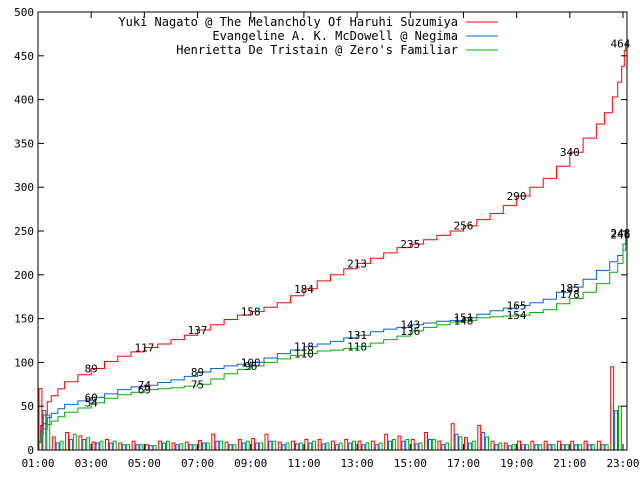  What do you see at coordinates (304, 354) in the screenshot?
I see `point-label: 110` at bounding box center [304, 354].